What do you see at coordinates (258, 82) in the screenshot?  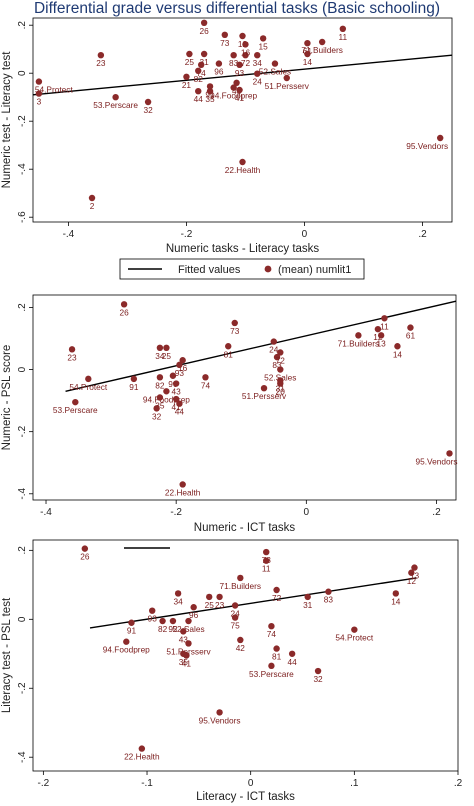 I see `point-label: 24` at bounding box center [258, 82].